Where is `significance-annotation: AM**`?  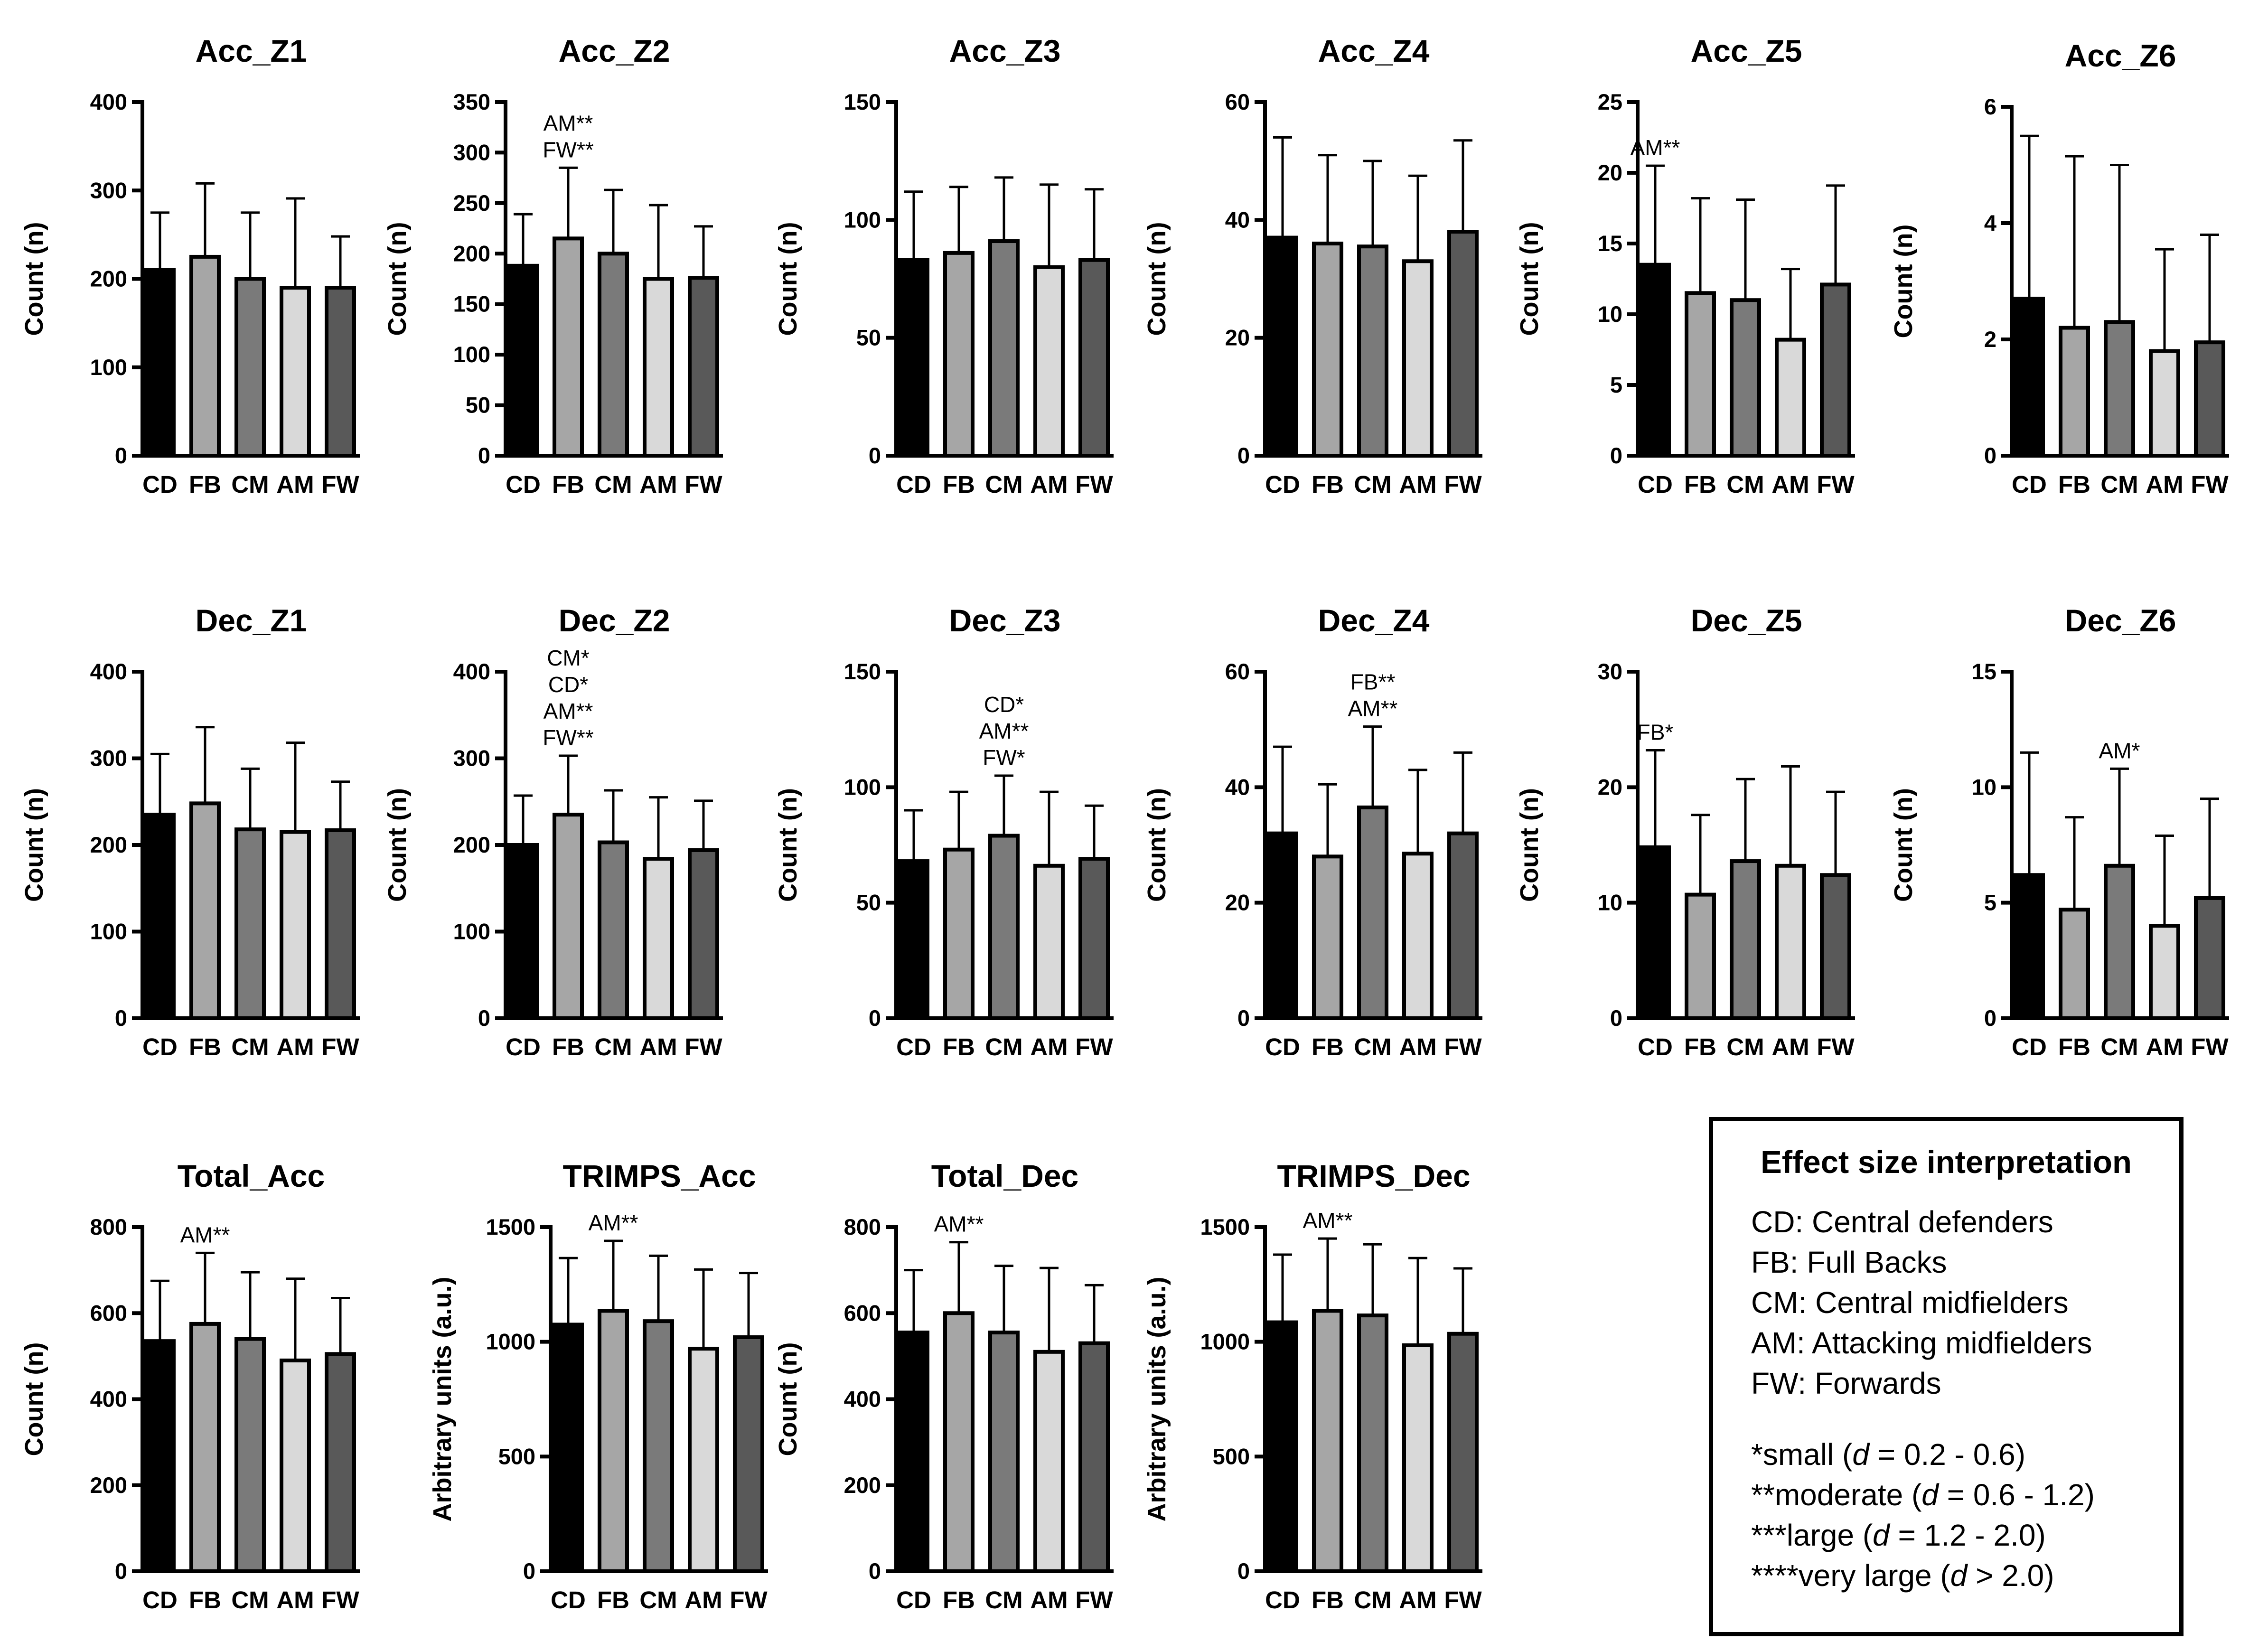
significance-annotation: AM** is located at coordinates (1004, 731).